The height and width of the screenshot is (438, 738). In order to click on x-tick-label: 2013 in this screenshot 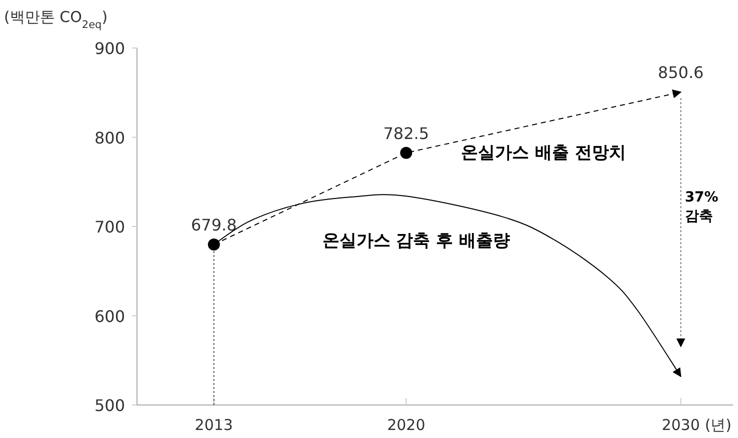, I will do `click(213, 425)`.